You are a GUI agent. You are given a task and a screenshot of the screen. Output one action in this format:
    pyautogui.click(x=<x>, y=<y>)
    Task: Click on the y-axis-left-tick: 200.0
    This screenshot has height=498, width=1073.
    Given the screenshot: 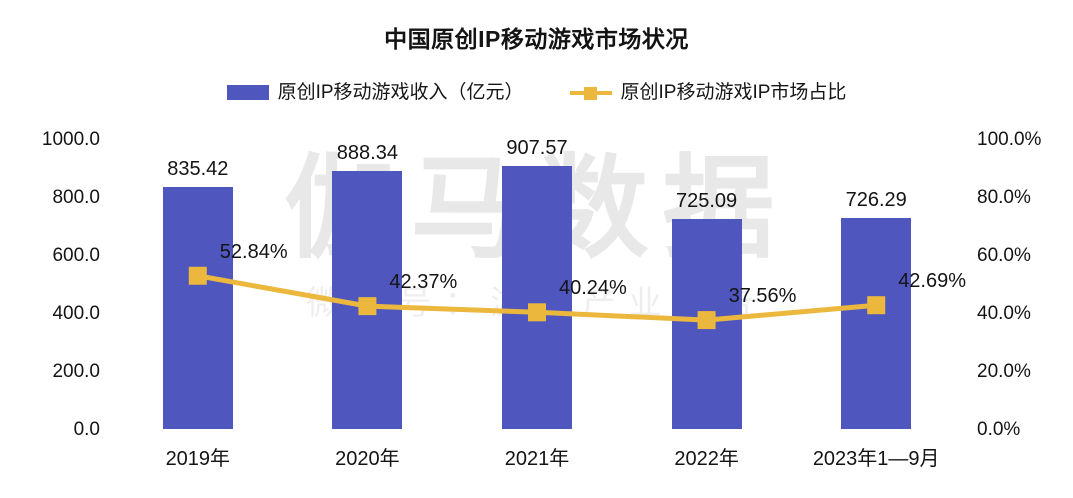 What is the action you would take?
    pyautogui.click(x=76, y=371)
    